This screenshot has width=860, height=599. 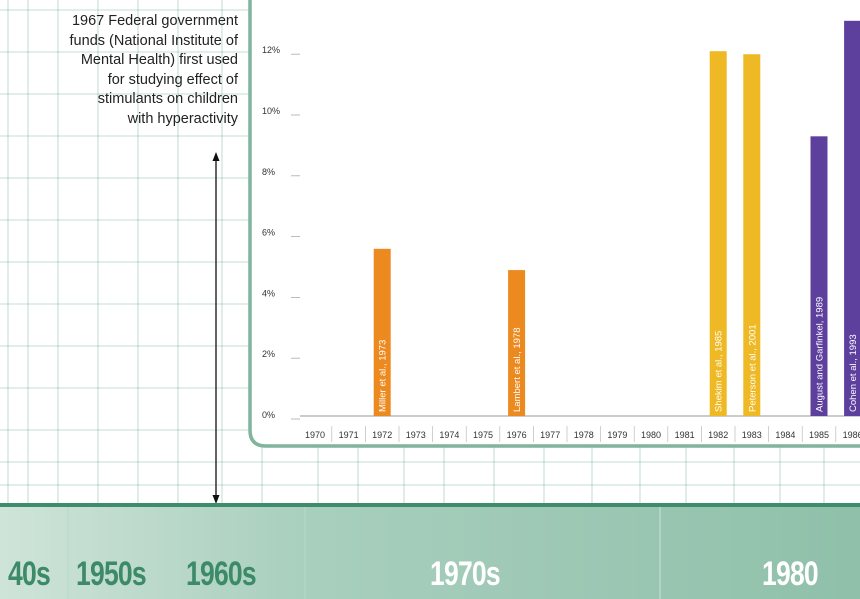 What do you see at coordinates (685, 435) in the screenshot?
I see `x-tick-label: 1981` at bounding box center [685, 435].